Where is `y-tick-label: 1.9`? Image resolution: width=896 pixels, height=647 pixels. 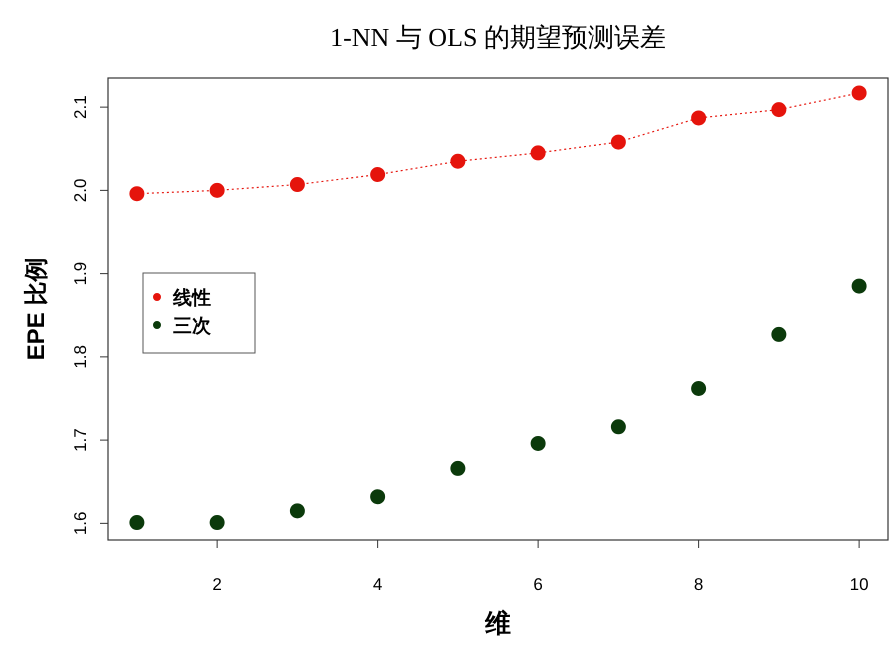
y-tick-label: 1.9 is located at coordinates (80, 274).